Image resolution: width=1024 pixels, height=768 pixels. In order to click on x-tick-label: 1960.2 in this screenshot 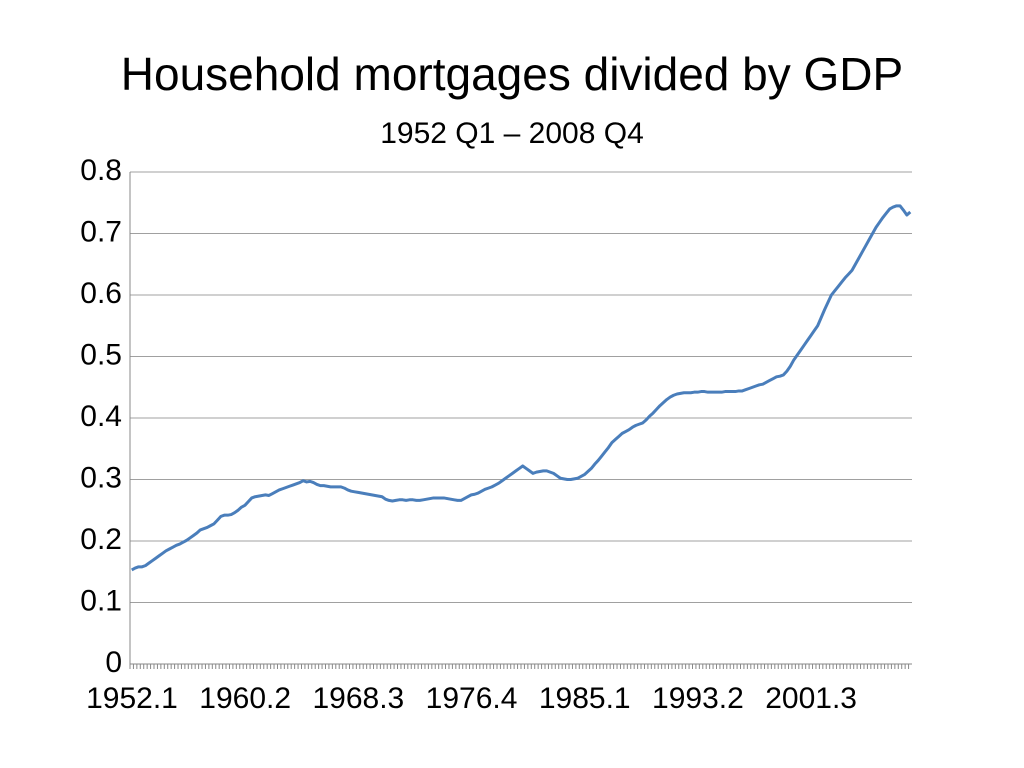, I will do `click(245, 698)`.